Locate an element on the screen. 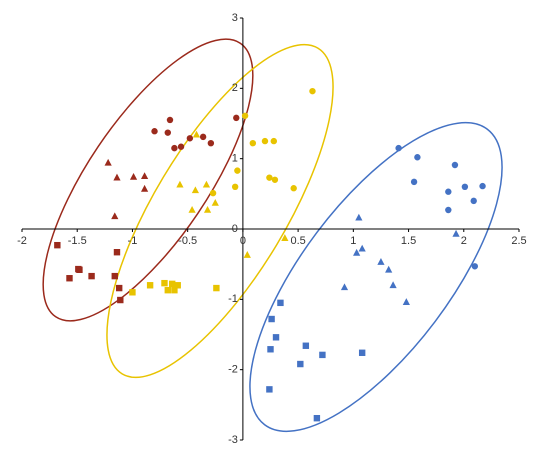 The height and width of the screenshot is (459, 550). y-tick-label: -3 is located at coordinates (233, 440).